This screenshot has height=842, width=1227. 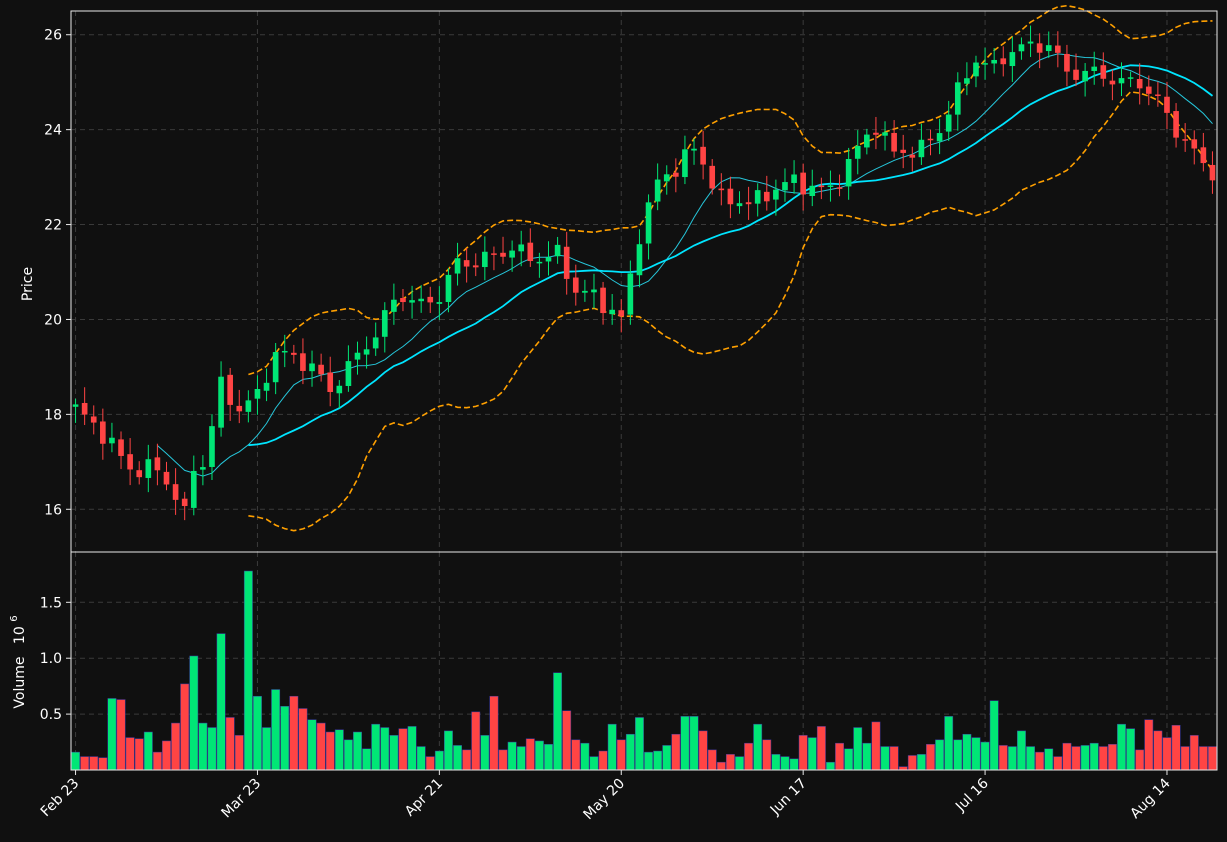 I want to click on volume-ytick-label: 1.0, so click(x=51, y=659).